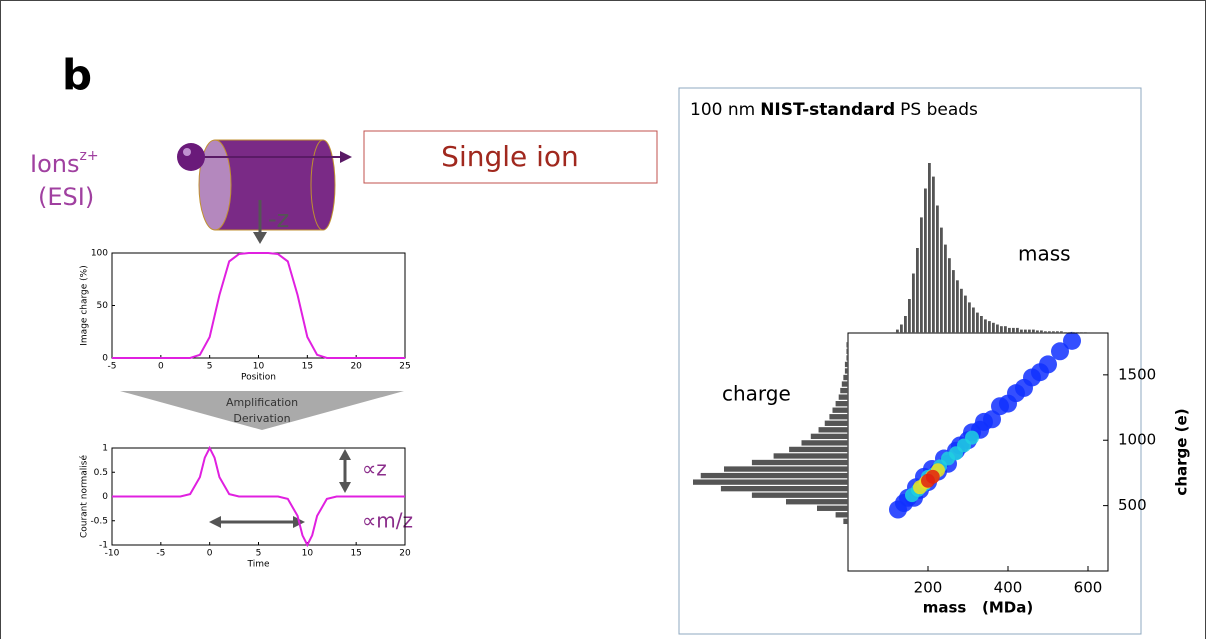 The width and height of the screenshot is (1206, 639). What do you see at coordinates (834, 110) in the screenshot?
I see `chart-title: 100 nm NIST-standard PS beads` at bounding box center [834, 110].